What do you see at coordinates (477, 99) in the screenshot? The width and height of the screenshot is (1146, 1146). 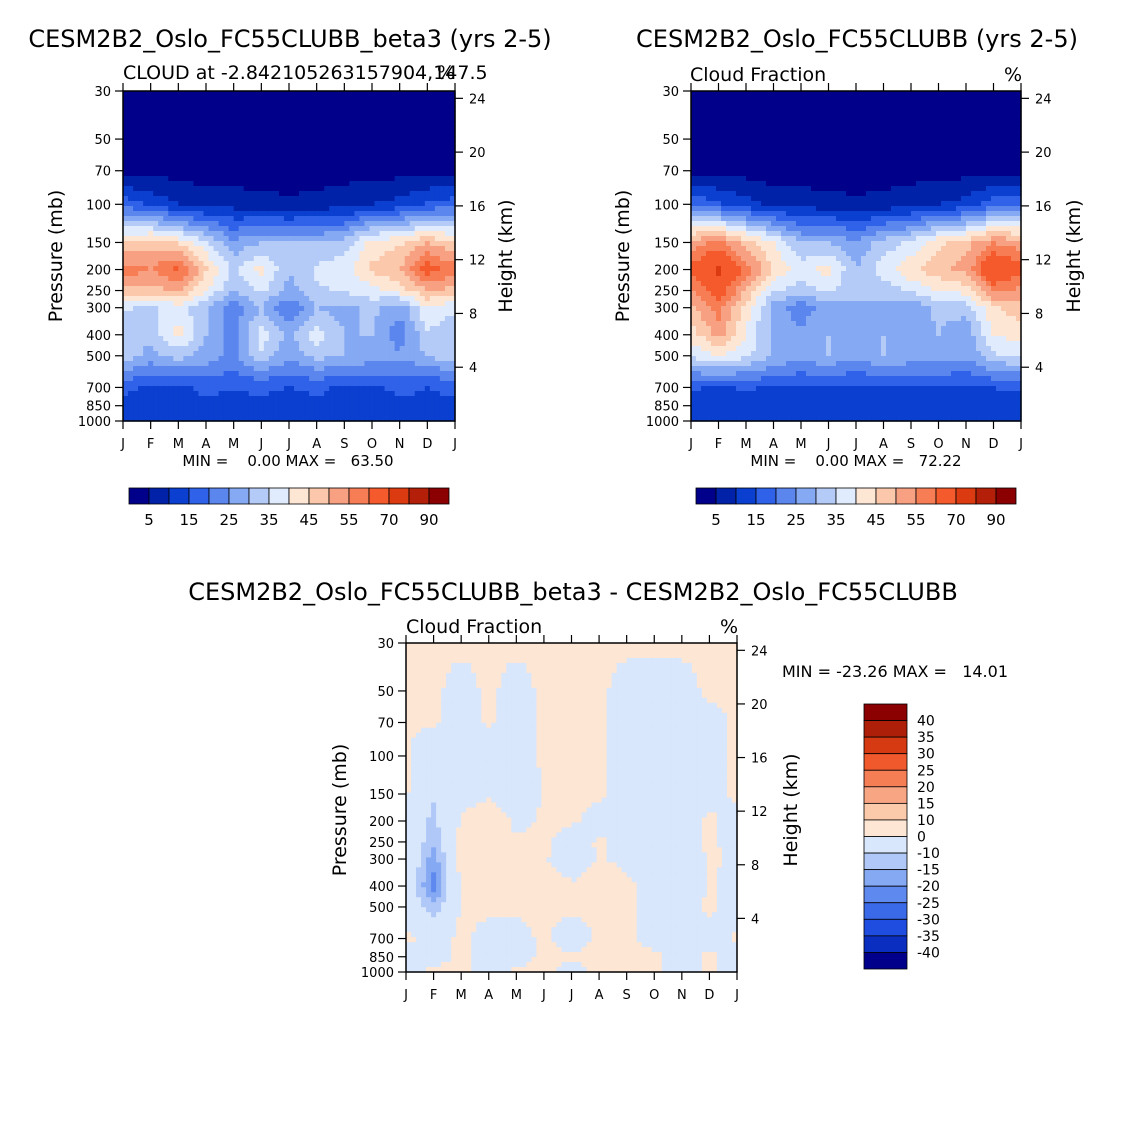 I see `height-tick-label: 24` at bounding box center [477, 99].